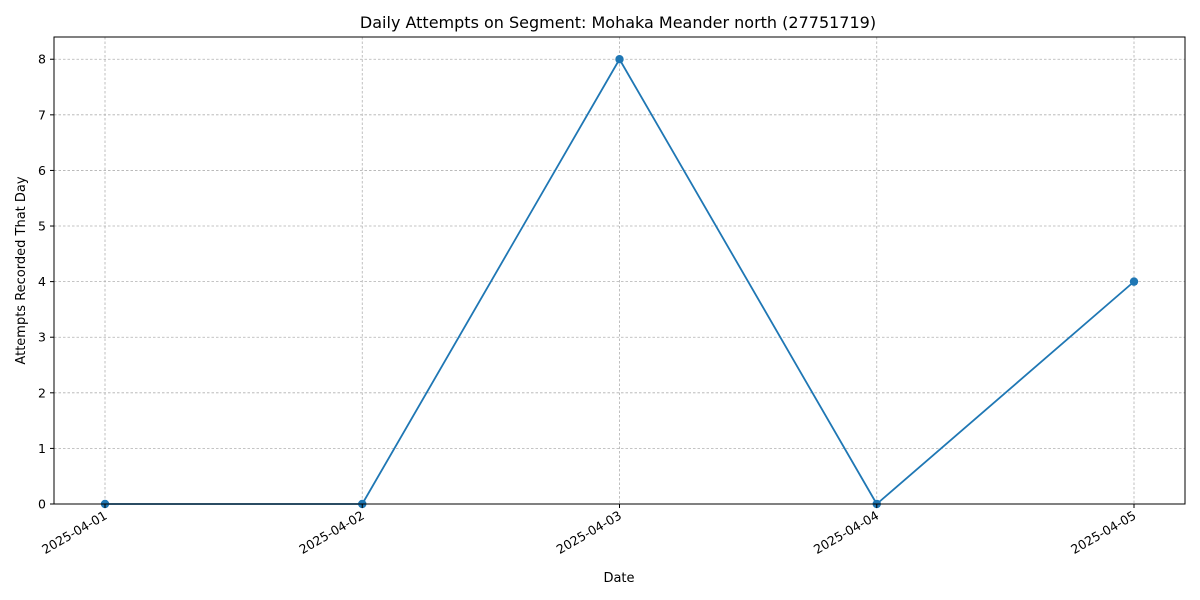 This screenshot has height=600, width=1200. Describe the element at coordinates (42, 392) in the screenshot. I see `y-tick-label: 2` at that location.